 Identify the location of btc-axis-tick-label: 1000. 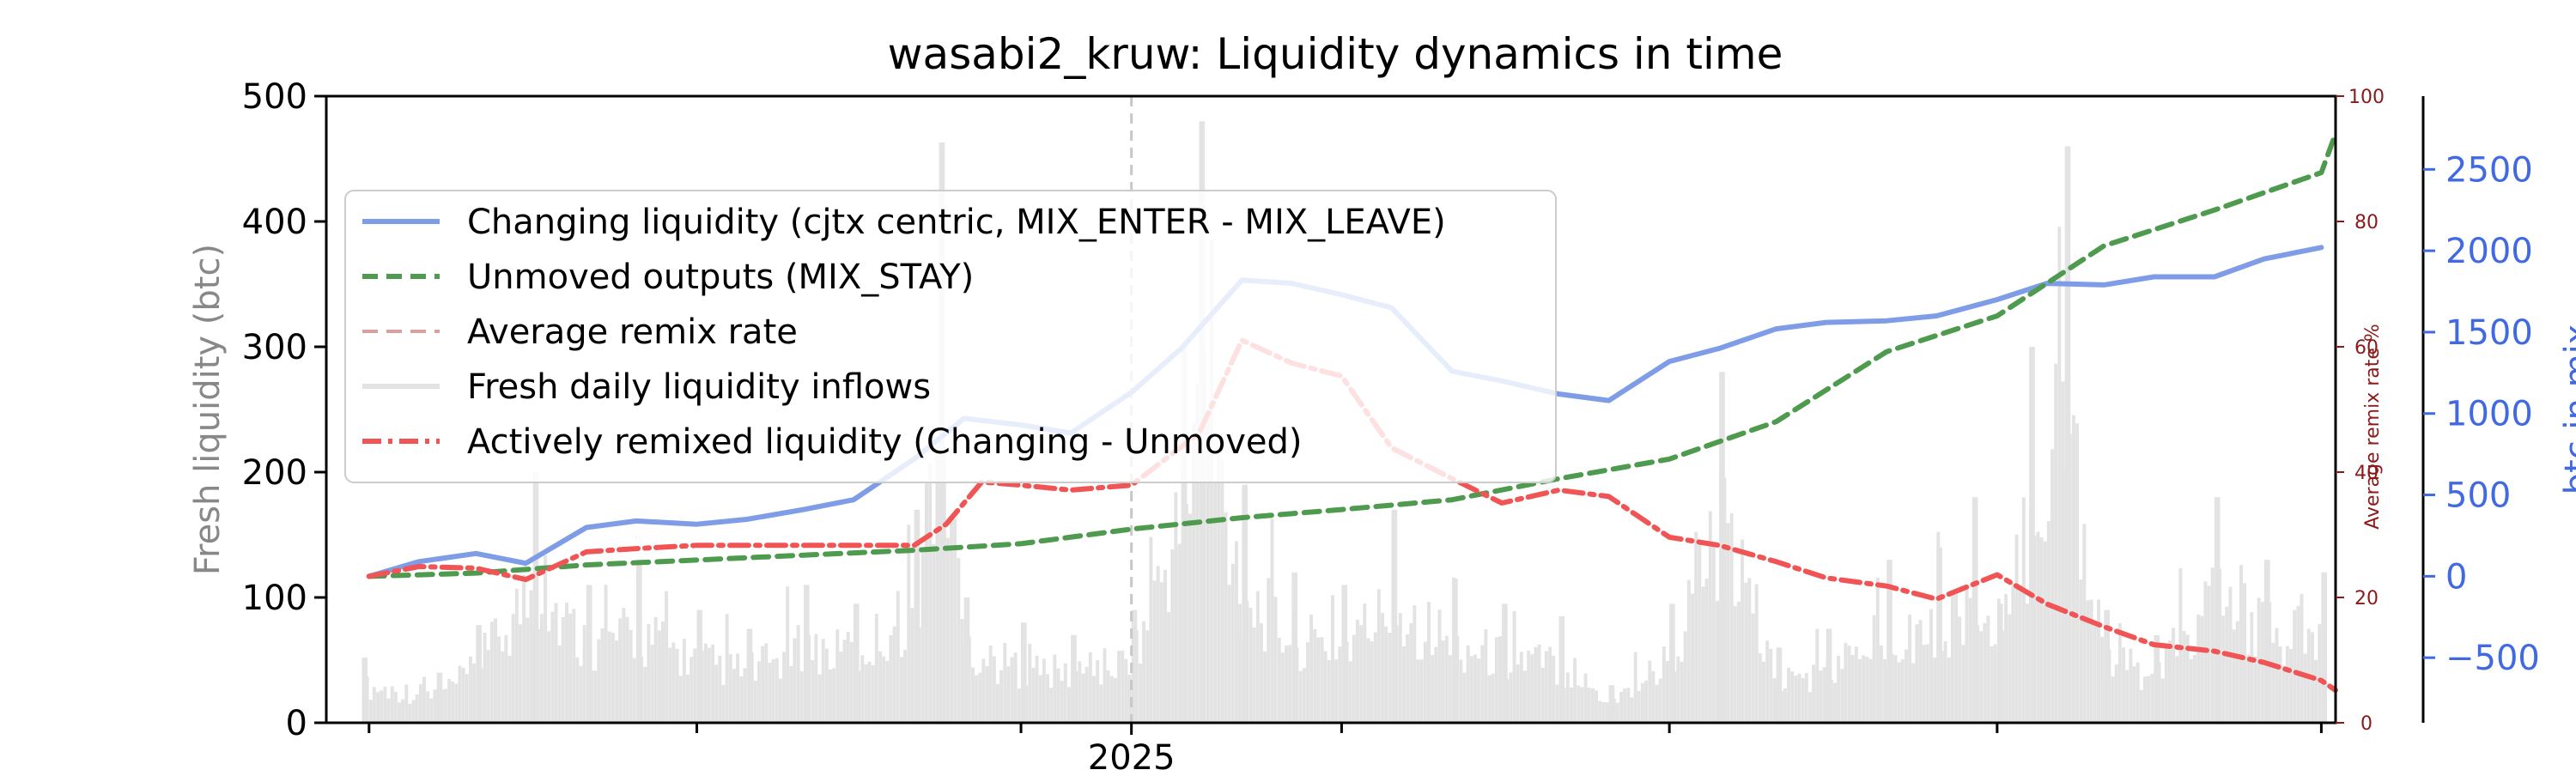
(2489, 414).